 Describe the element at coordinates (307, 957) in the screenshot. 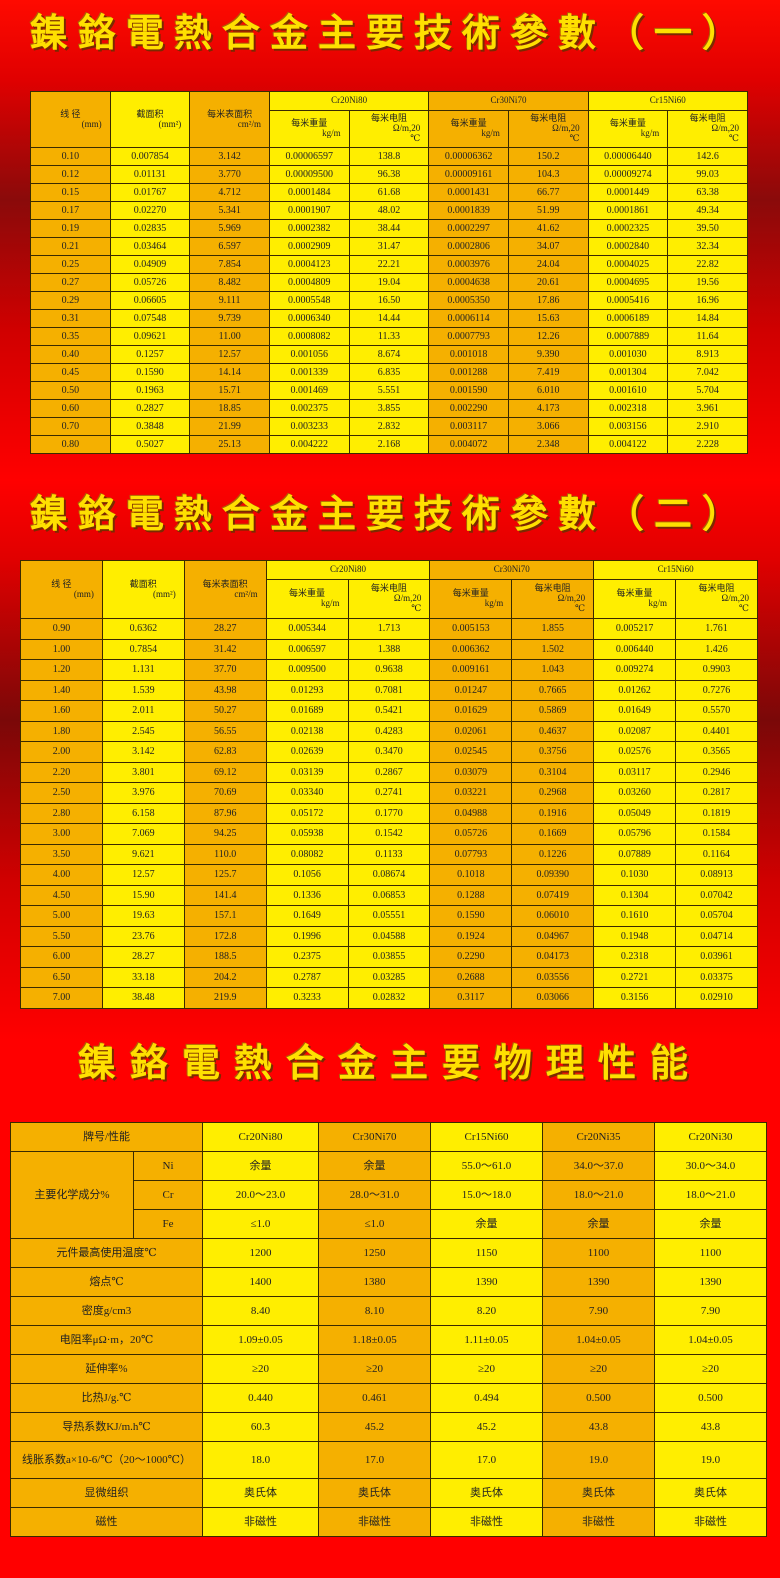

I see `table-cell: 0.2375` at that location.